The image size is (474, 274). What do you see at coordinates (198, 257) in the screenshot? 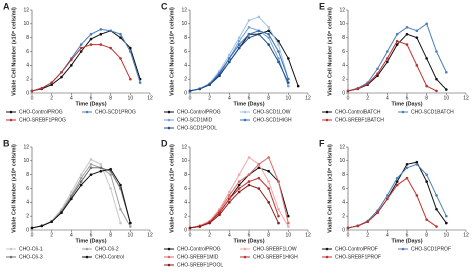
I see `legend-label: CHO-SREBF1MID` at bounding box center [198, 257].